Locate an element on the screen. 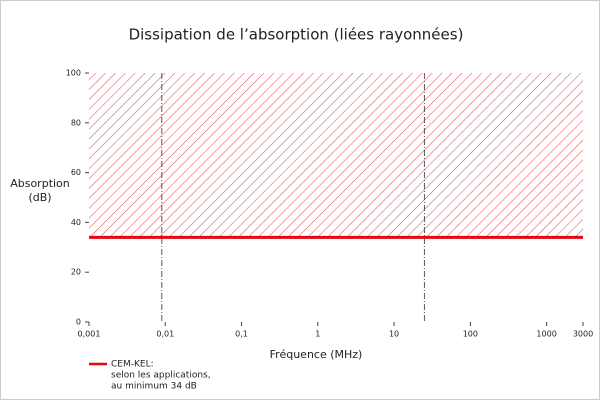 Image resolution: width=600 pixels, height=400 pixels. x-tick-label: 1 is located at coordinates (317, 334).